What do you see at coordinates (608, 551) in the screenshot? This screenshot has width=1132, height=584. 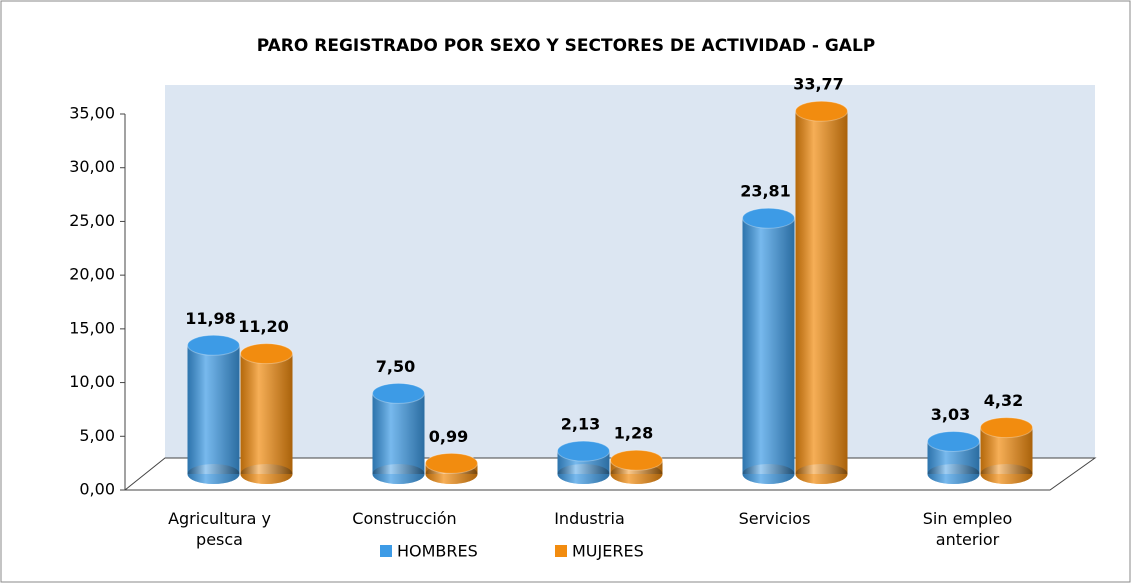 I see `legend-label: MUJERES` at bounding box center [608, 551].